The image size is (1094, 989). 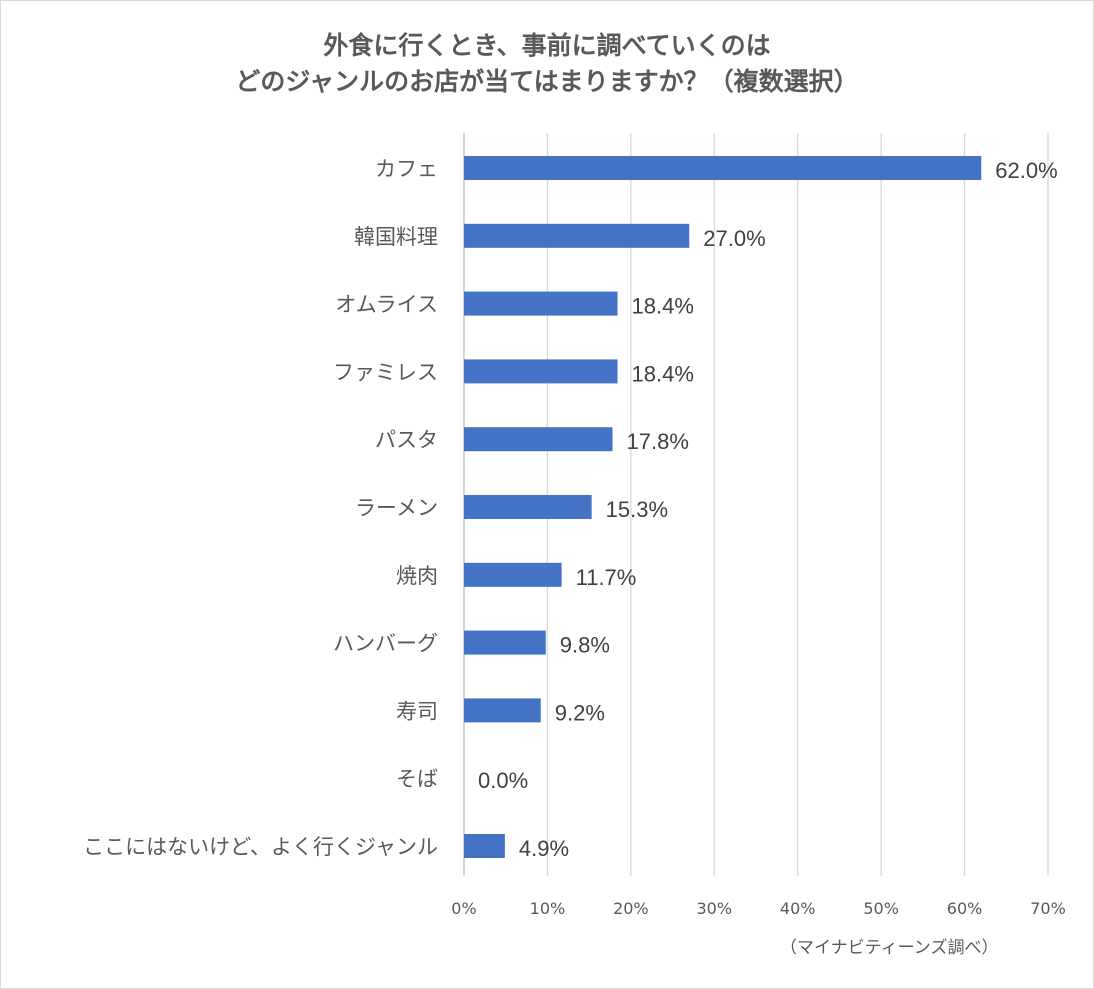 I want to click on category-label: 焼肉, so click(x=417, y=576).